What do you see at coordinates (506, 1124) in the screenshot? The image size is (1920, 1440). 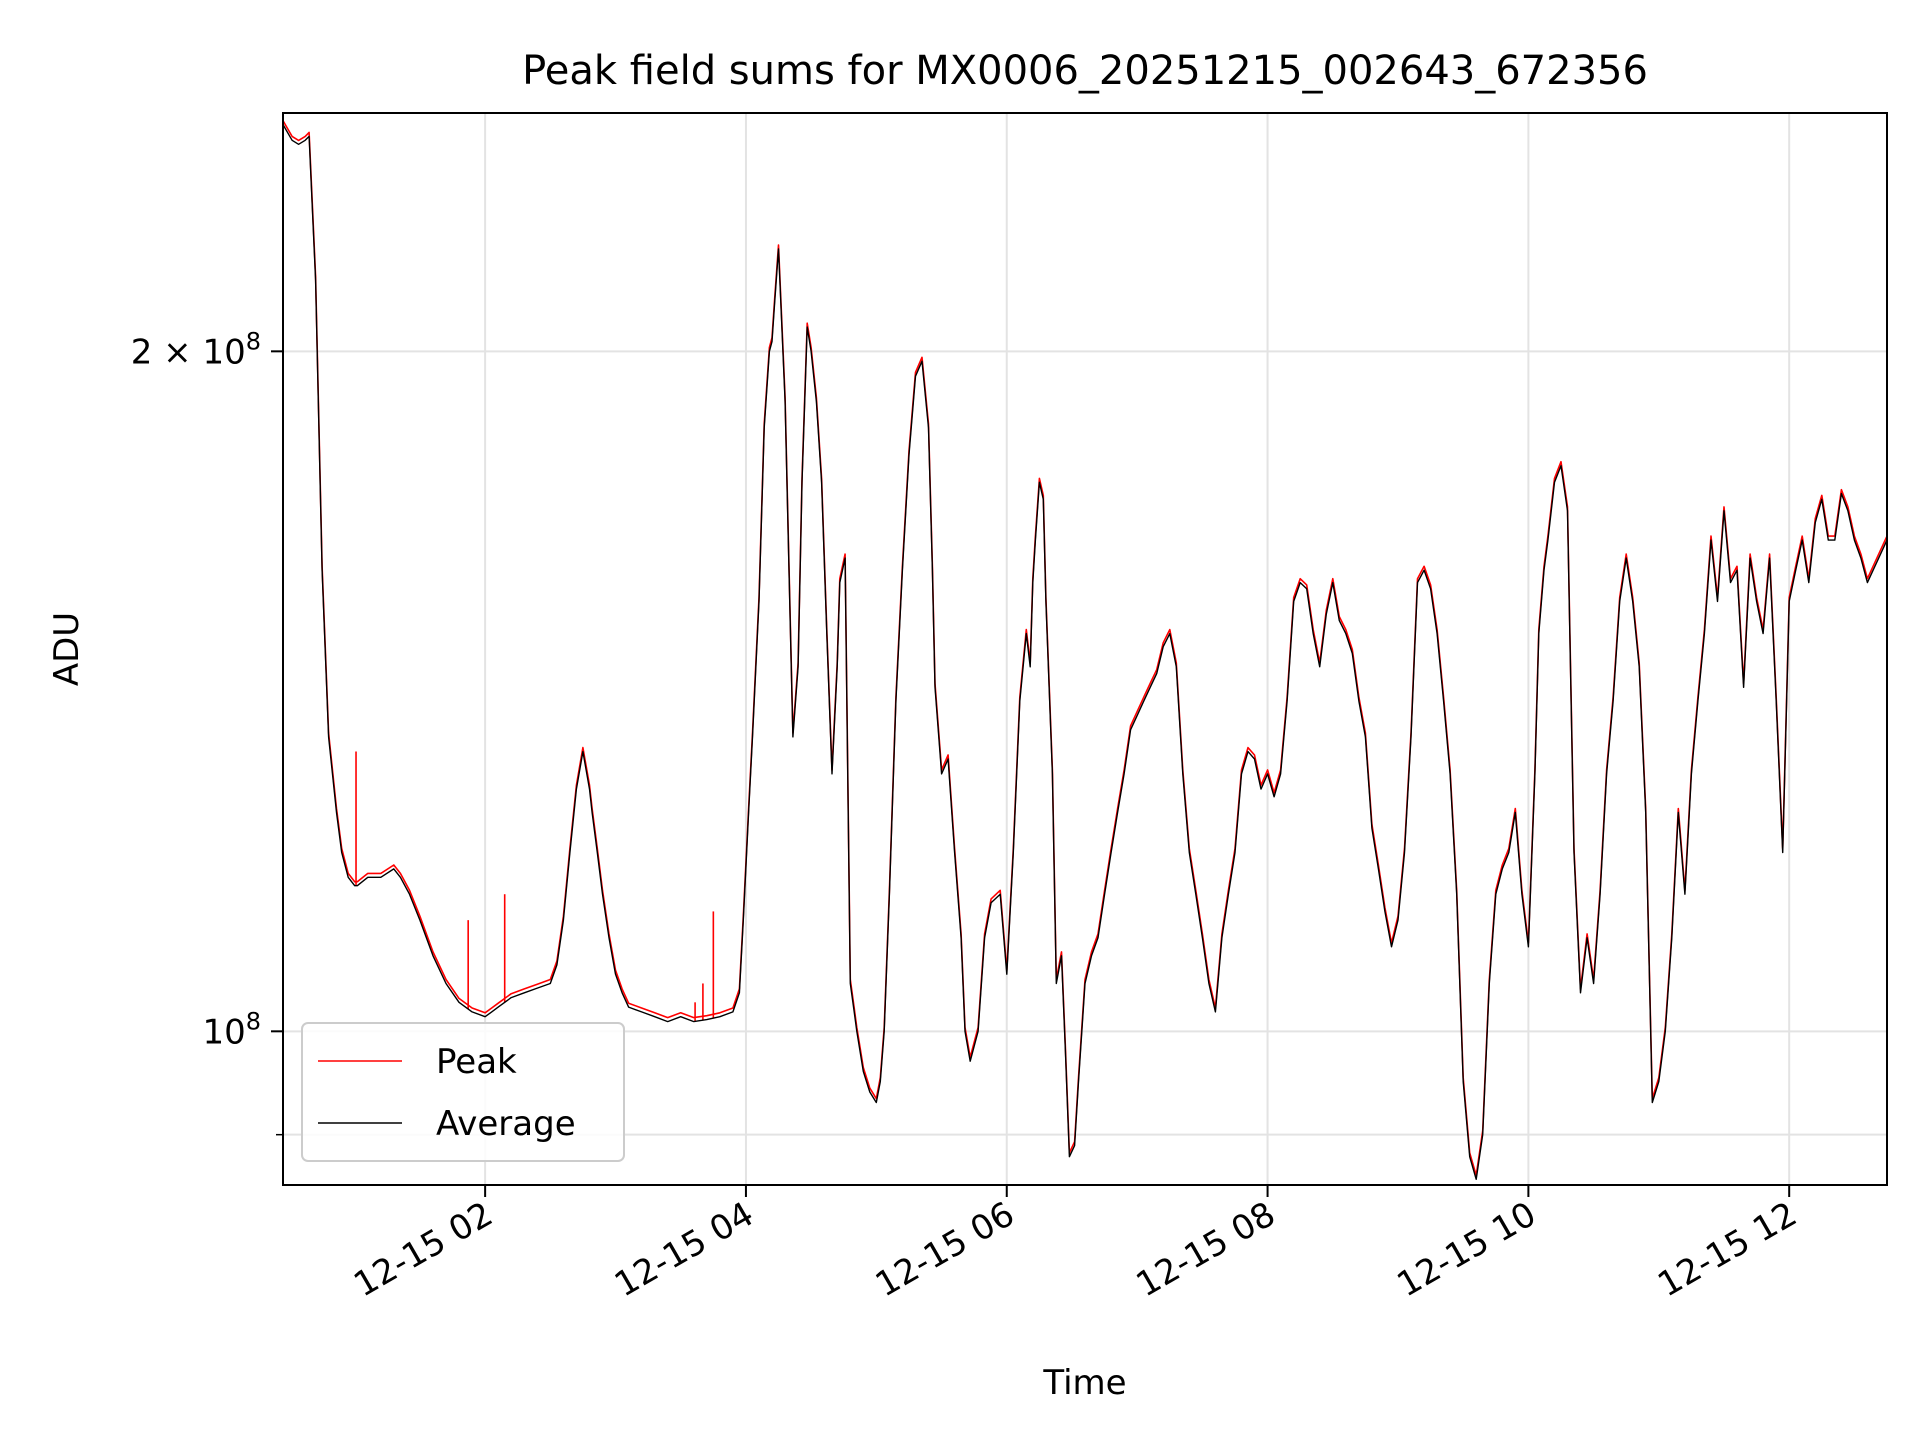 I see `legend-label-average: Average` at bounding box center [506, 1124].